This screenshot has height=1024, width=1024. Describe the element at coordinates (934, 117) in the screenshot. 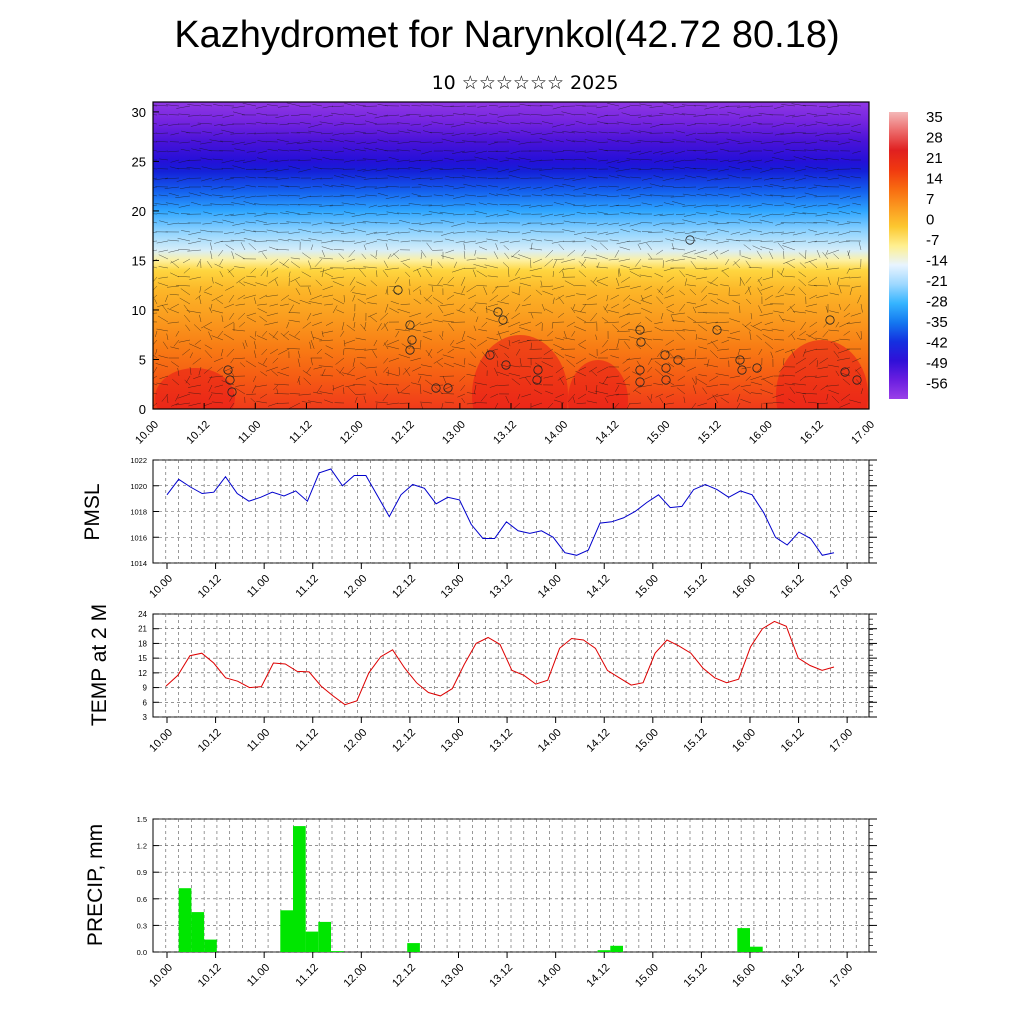

I see `colorbar-label: 35` at that location.